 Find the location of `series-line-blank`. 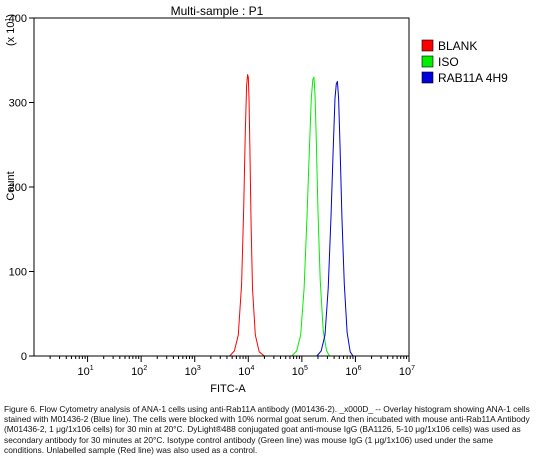

series-line-blank is located at coordinates (247, 215).